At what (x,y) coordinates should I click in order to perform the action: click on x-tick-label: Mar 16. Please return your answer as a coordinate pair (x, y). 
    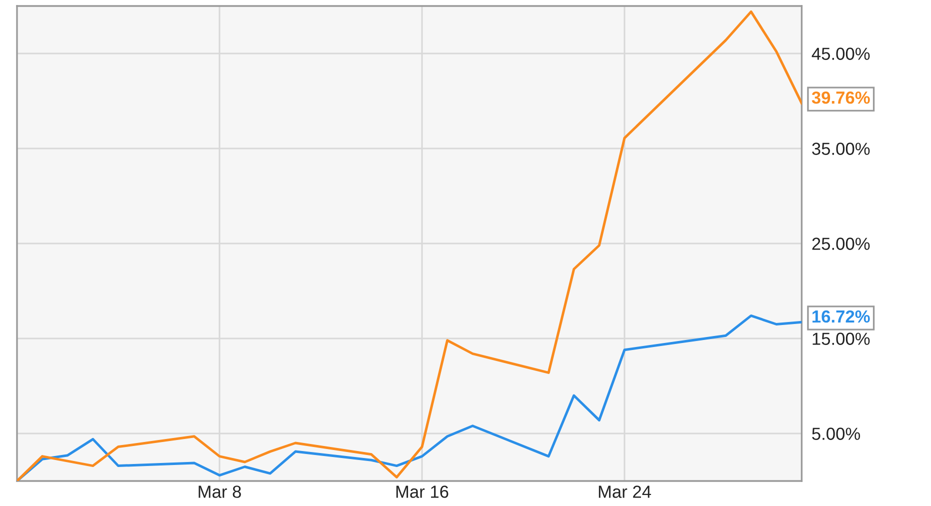
    Looking at the image, I should click on (422, 492).